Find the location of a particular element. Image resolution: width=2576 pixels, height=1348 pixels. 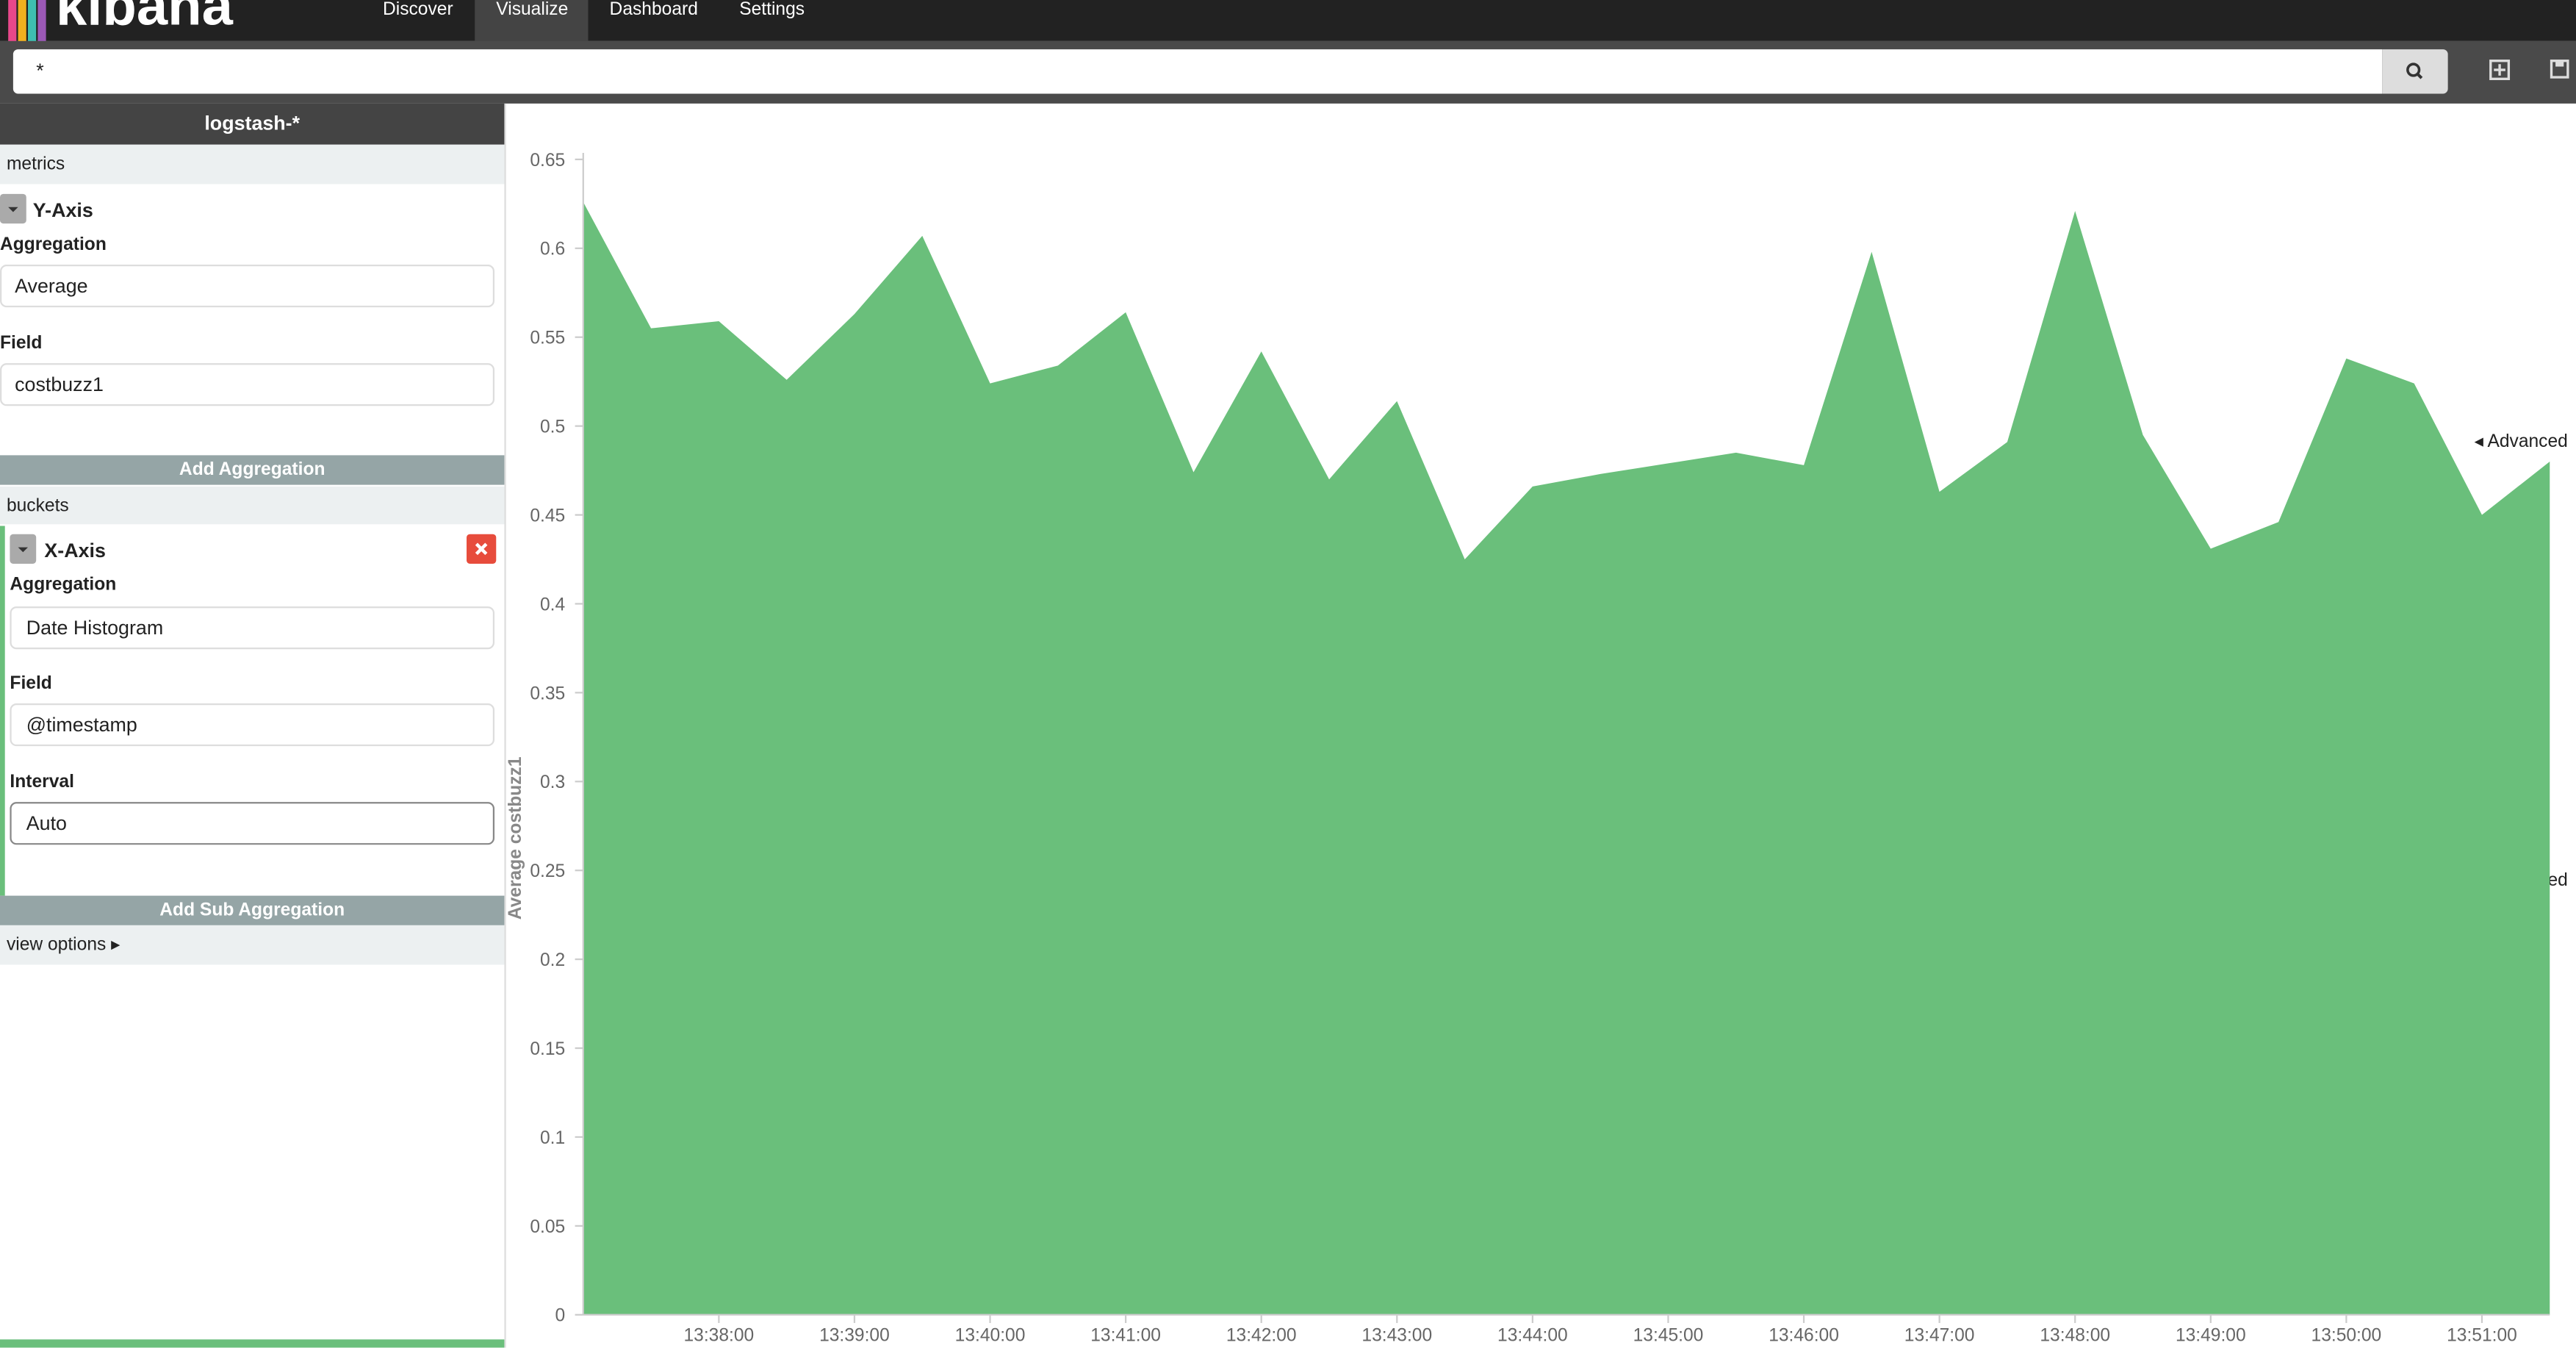

select: @timestamp is located at coordinates (252, 725).